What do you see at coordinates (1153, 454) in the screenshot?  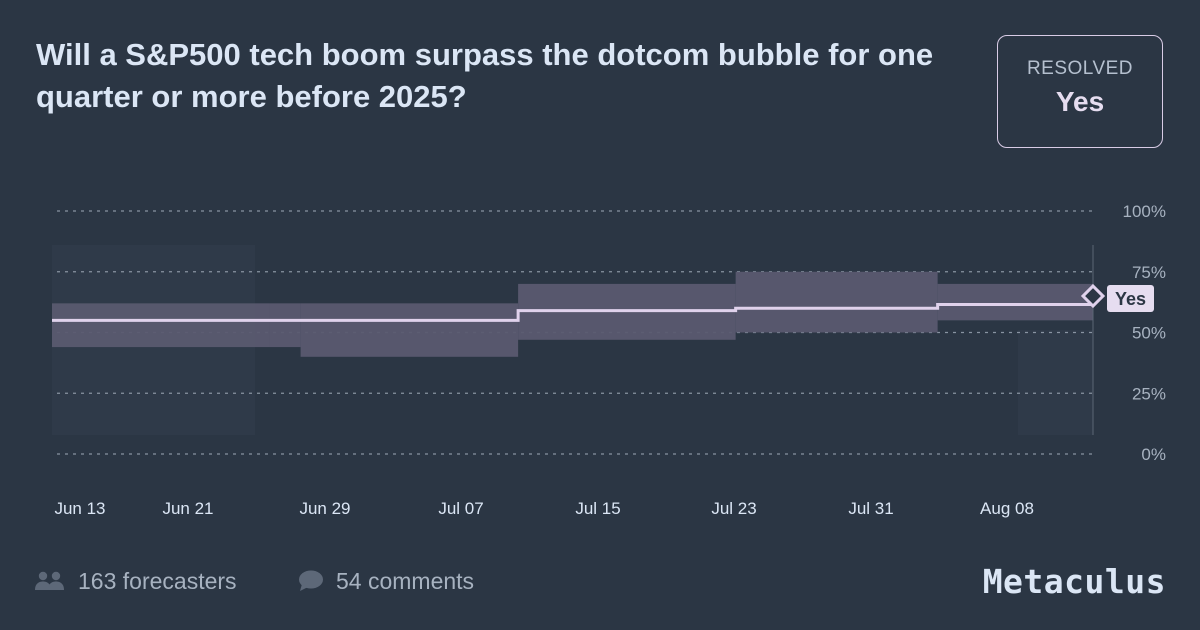 I see `y-tick-label: 0%` at bounding box center [1153, 454].